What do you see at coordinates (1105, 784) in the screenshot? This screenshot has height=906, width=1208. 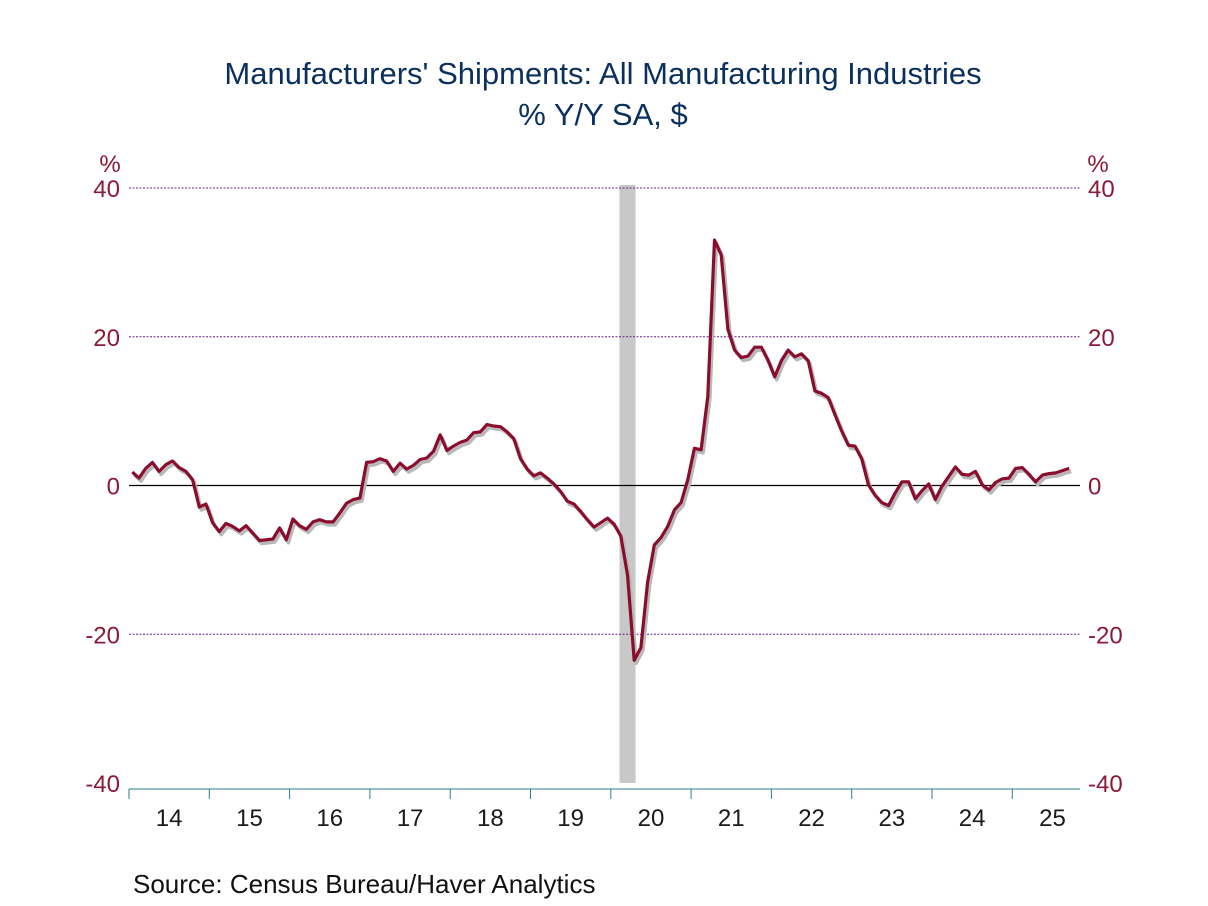 I see `y-tick-label-right: -40` at bounding box center [1105, 784].